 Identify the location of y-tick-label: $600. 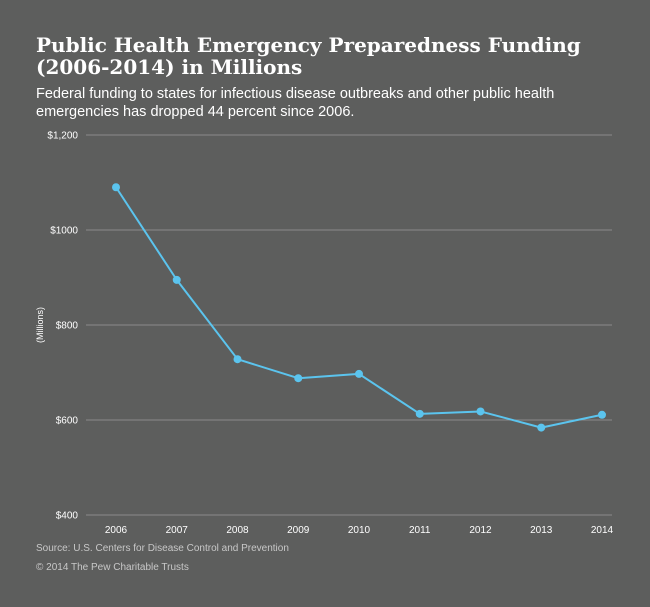
(67, 421).